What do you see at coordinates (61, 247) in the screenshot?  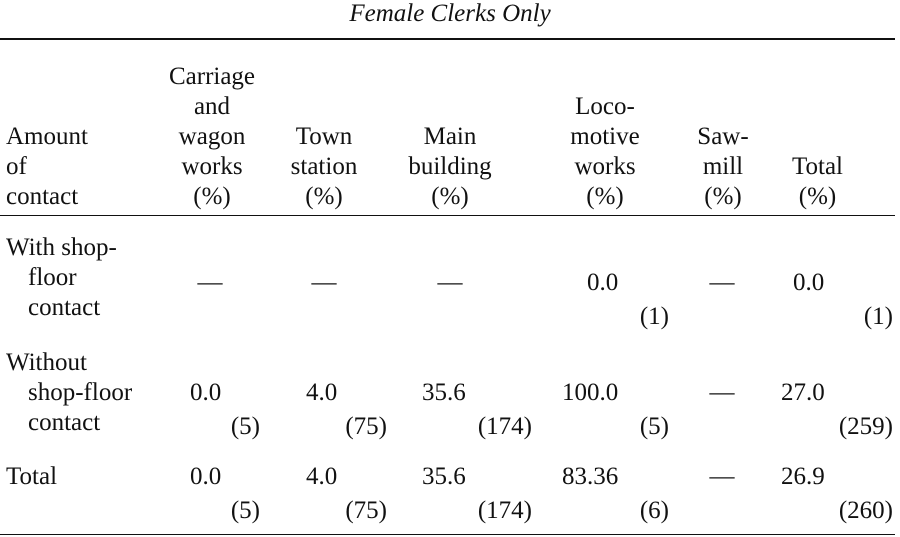 I see `row-label-text: With shop-` at bounding box center [61, 247].